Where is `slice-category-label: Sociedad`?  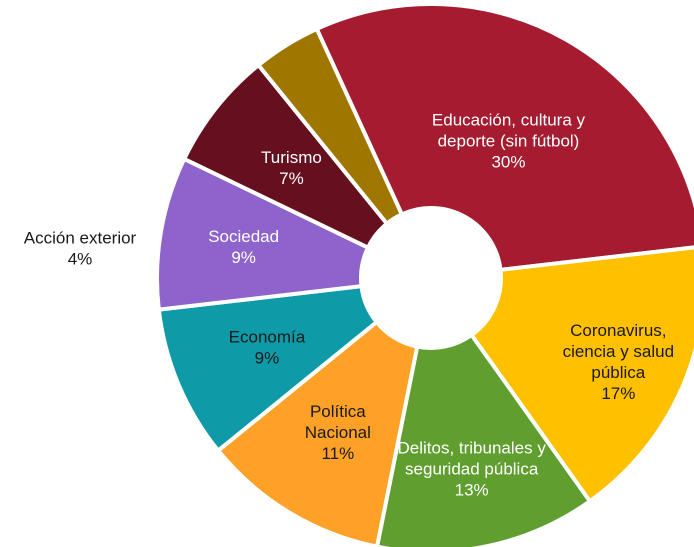
slice-category-label: Sociedad is located at coordinates (243, 236).